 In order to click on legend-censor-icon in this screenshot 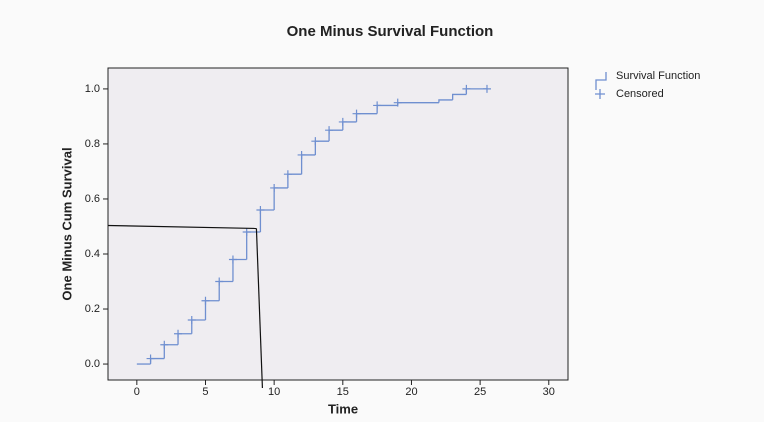, I will do `click(600, 94)`.